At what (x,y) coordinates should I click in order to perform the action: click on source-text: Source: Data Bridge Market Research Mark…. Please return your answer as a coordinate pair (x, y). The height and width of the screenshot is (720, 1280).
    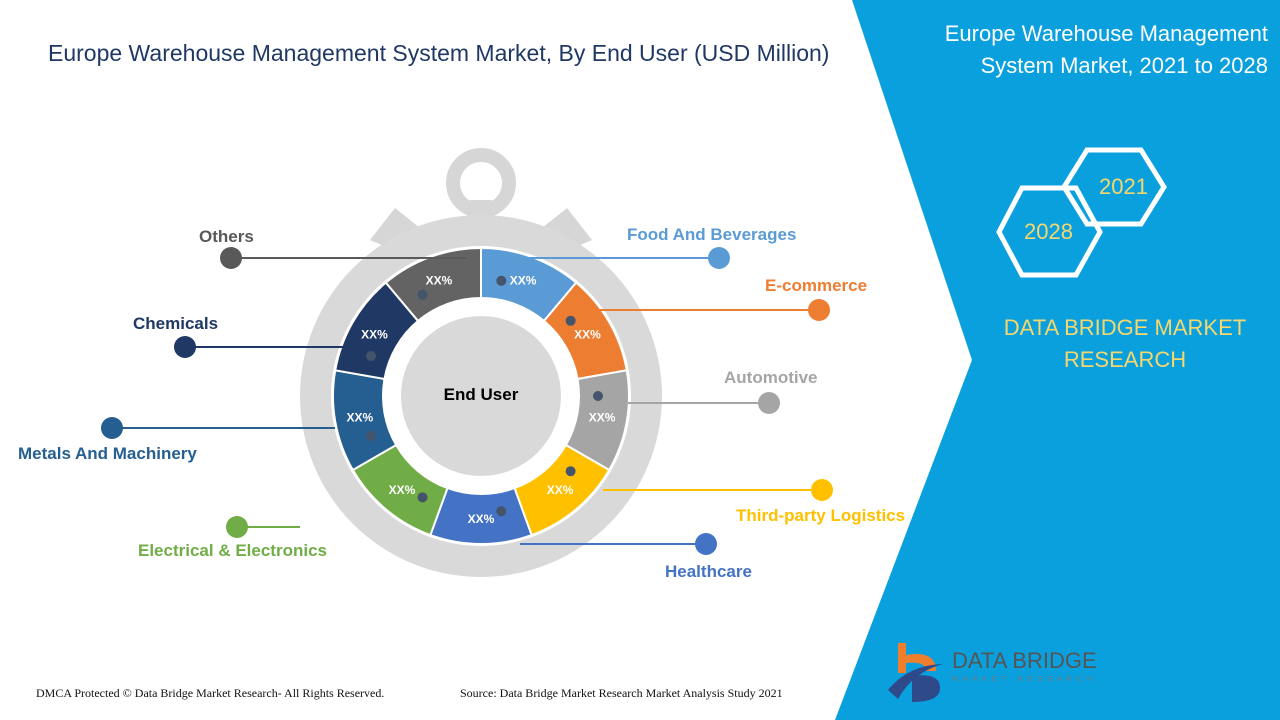
    Looking at the image, I should click on (621, 693).